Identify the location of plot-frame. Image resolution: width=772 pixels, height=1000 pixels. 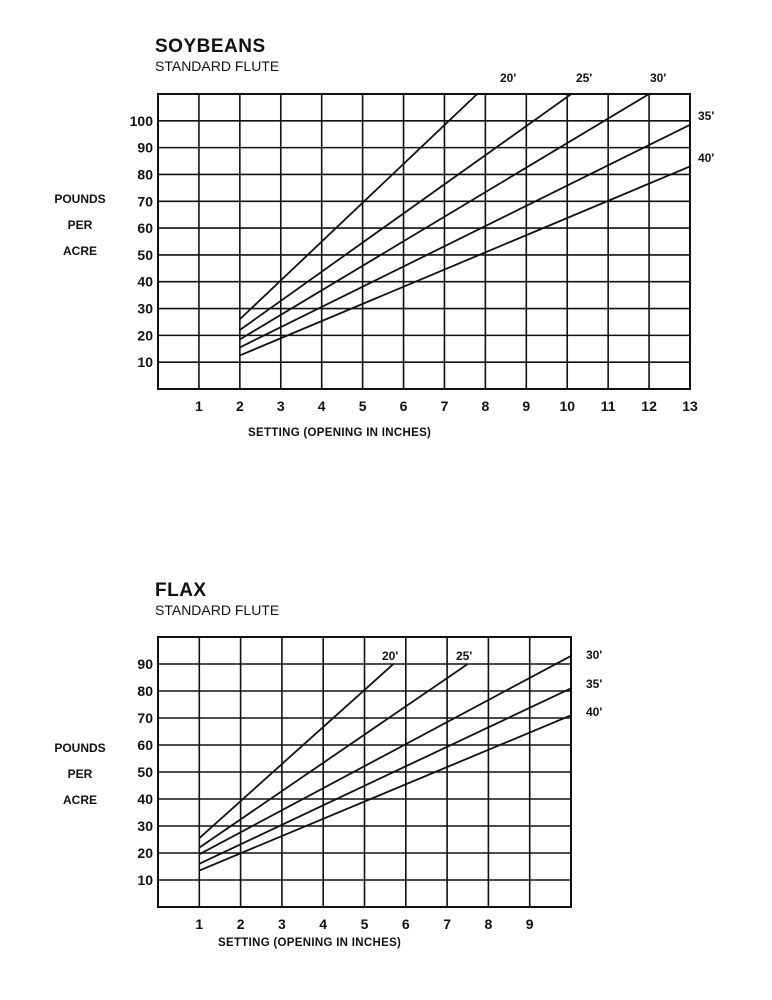
(364, 772).